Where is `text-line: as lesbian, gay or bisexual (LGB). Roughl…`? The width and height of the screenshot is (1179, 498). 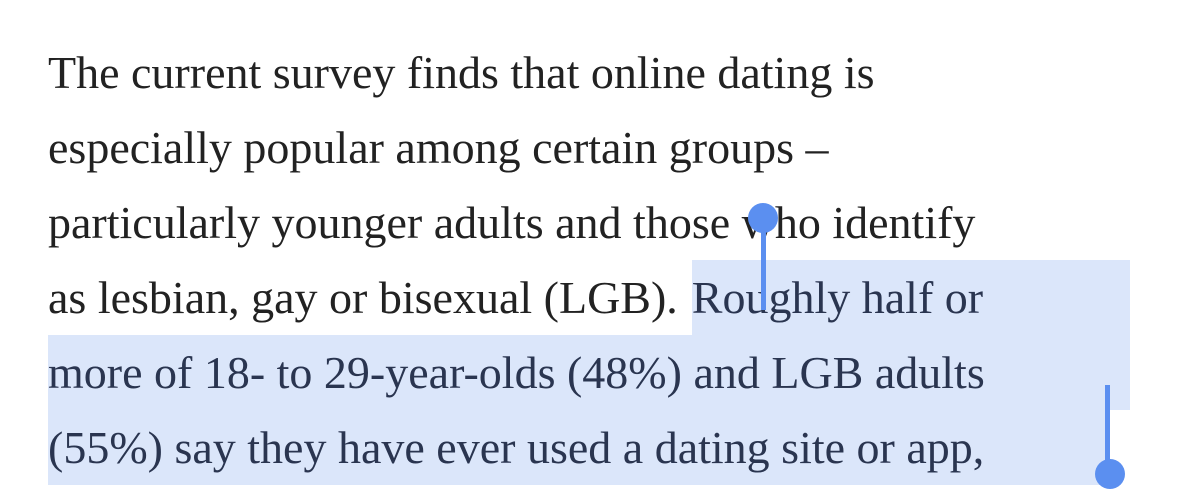
text-line: as lesbian, gay or bisexual (LGB). Roughl… is located at coordinates (589, 297).